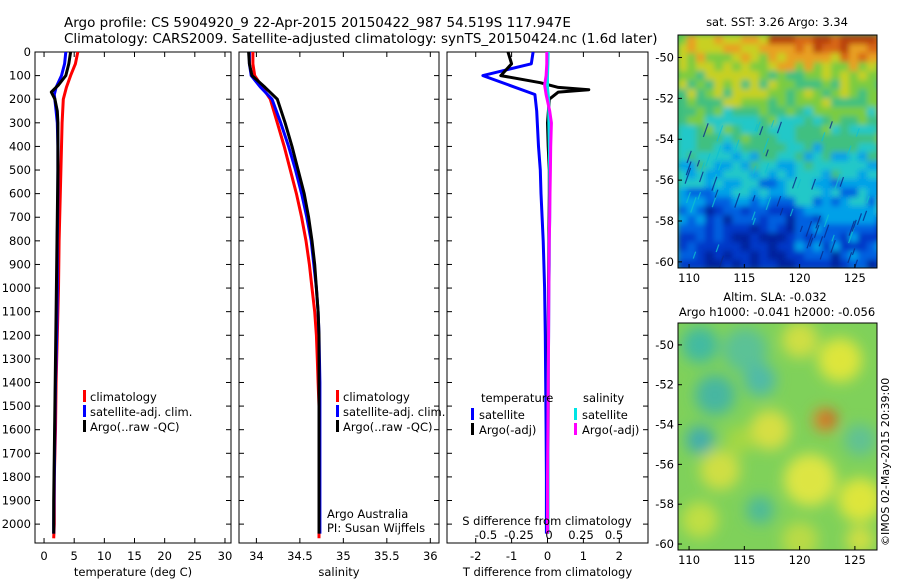 Image resolution: width=900 pixels, height=580 pixels. What do you see at coordinates (664, 262) in the screenshot?
I see `map-y-tick-label: -60` at bounding box center [664, 262].